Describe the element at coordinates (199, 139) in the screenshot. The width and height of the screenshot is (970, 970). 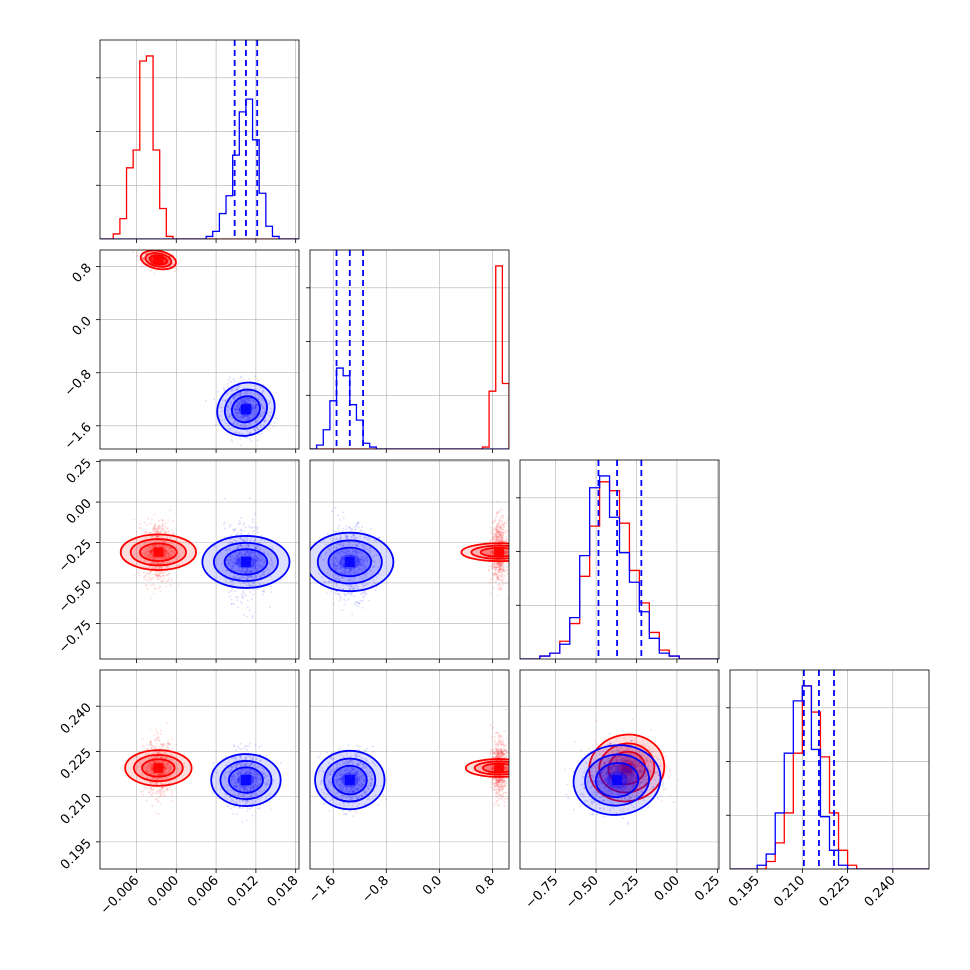
I see `panel-content` at that location.